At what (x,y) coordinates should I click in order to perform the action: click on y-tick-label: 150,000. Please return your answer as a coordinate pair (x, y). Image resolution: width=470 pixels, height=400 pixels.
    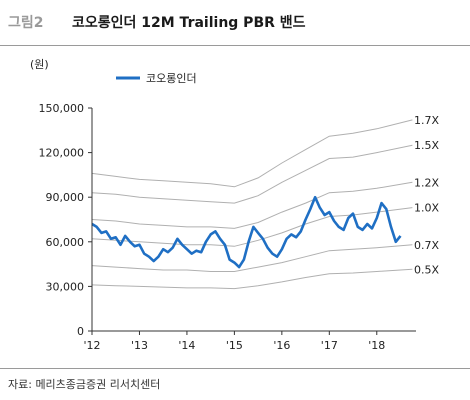
    Looking at the image, I should click on (62, 108).